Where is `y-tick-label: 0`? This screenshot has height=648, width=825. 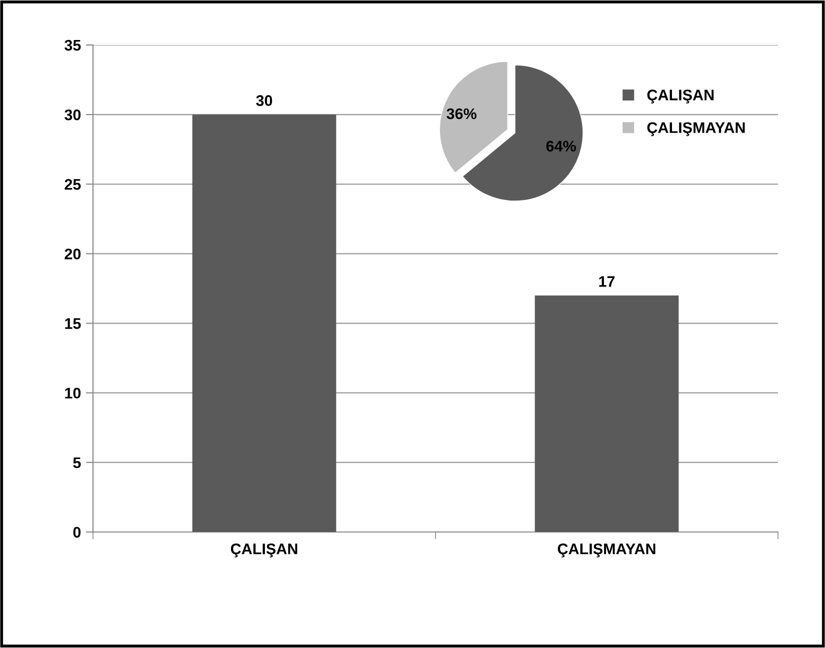
y-tick-label: 0 is located at coordinates (77, 532).